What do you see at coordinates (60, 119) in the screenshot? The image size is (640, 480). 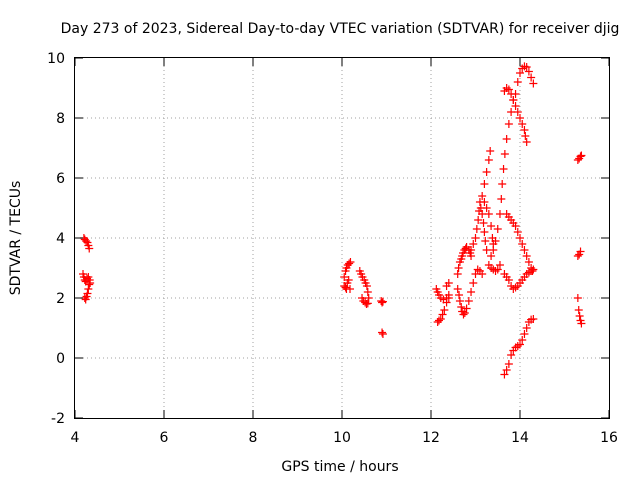 I see `y-tick-label: 8` at bounding box center [60, 119].